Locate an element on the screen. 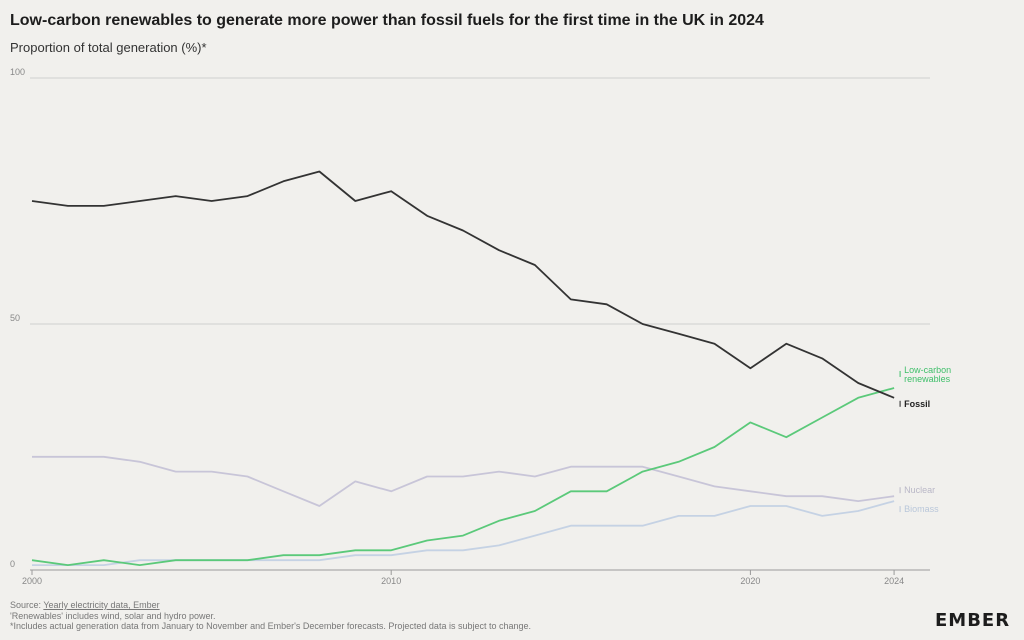  y-tick-label: 50 is located at coordinates (15, 318).